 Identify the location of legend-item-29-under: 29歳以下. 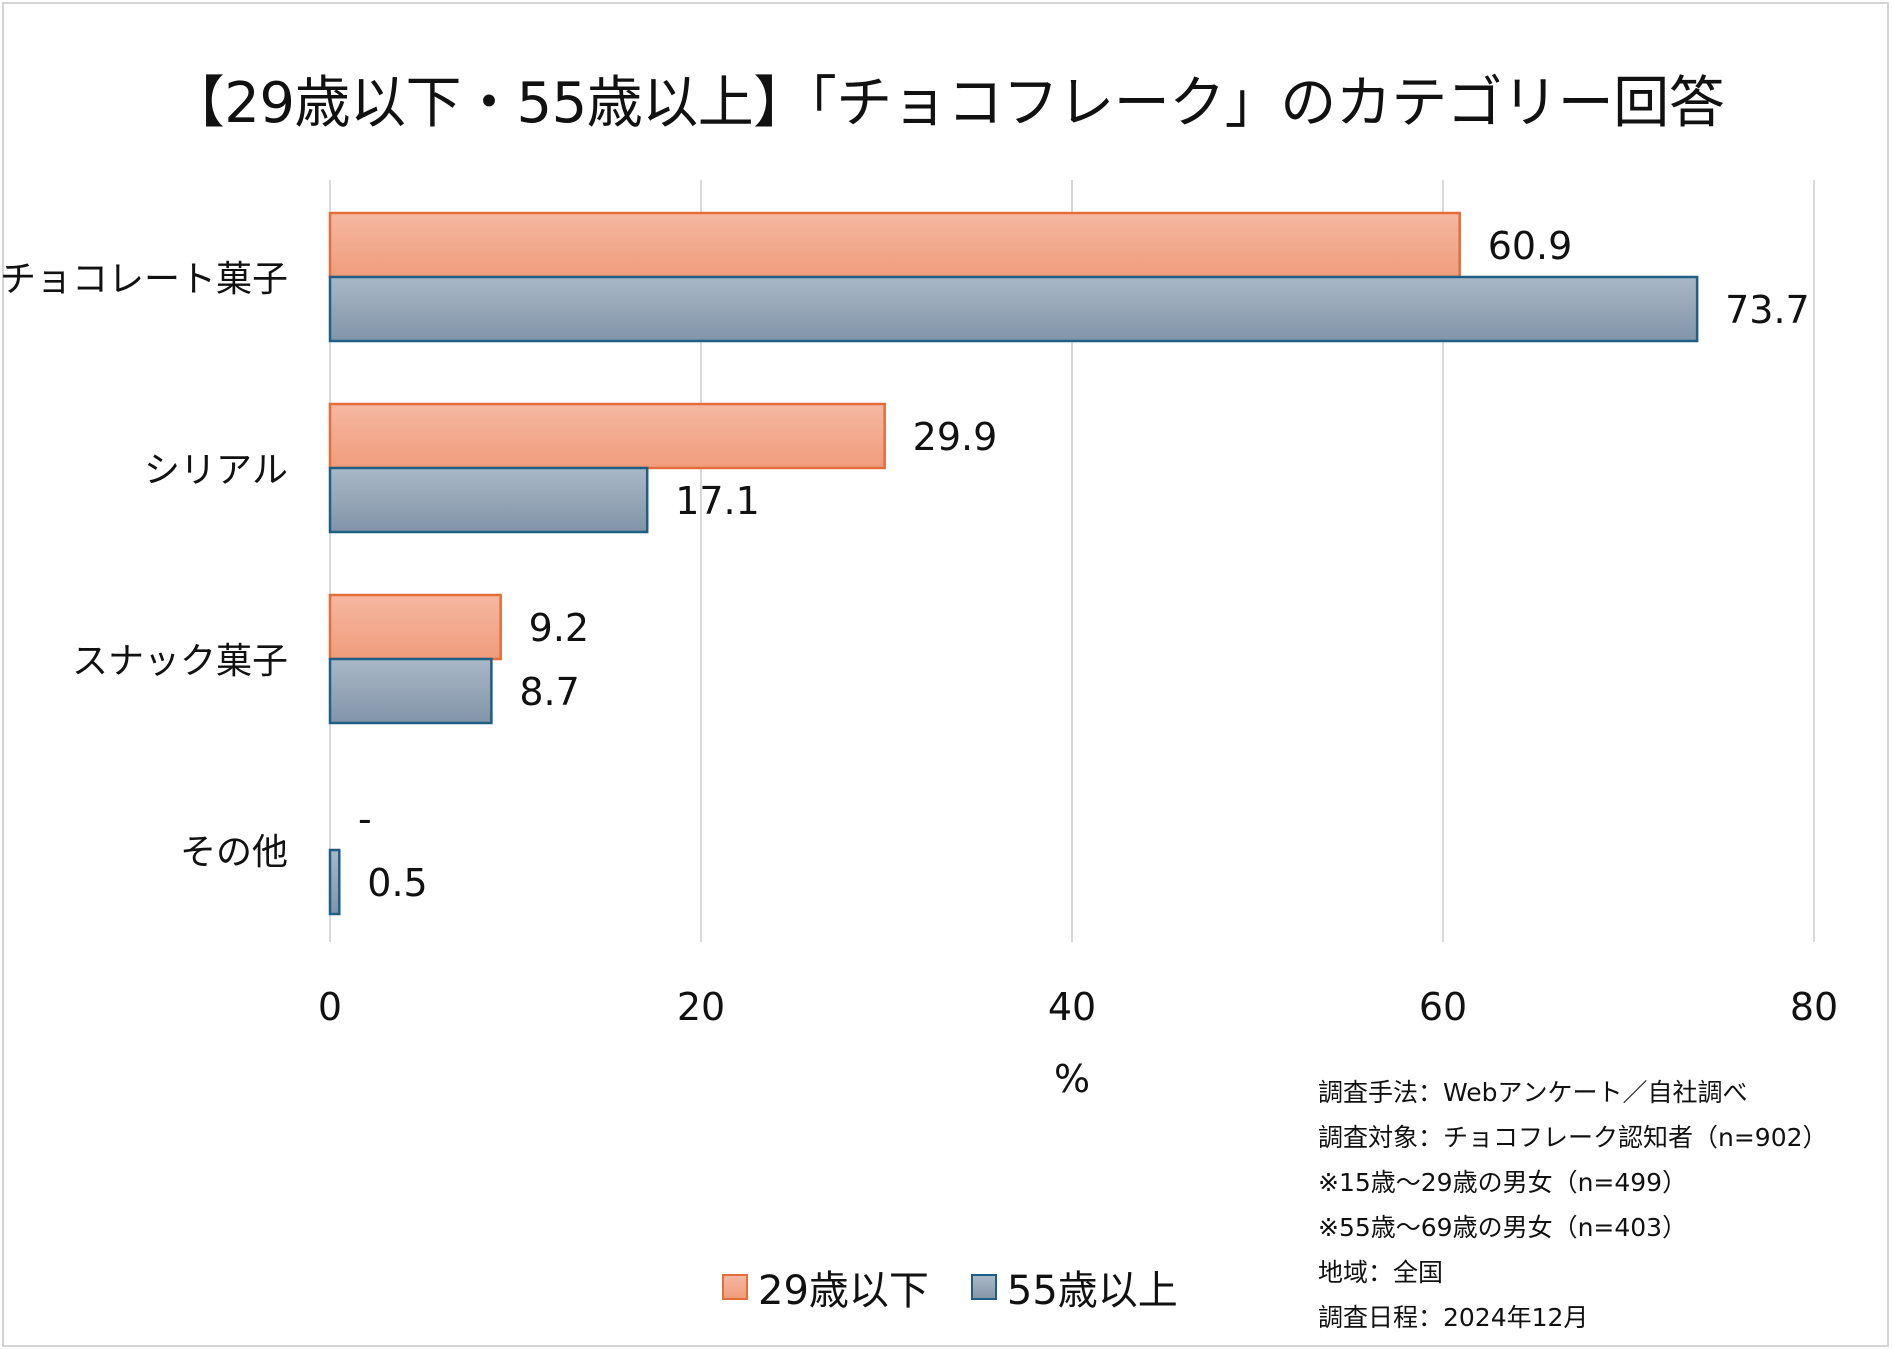
(825, 1287).